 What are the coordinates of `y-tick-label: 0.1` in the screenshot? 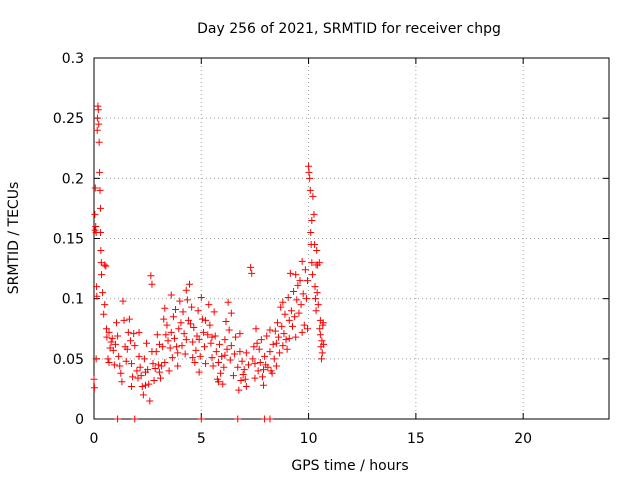 It's located at (73, 300).